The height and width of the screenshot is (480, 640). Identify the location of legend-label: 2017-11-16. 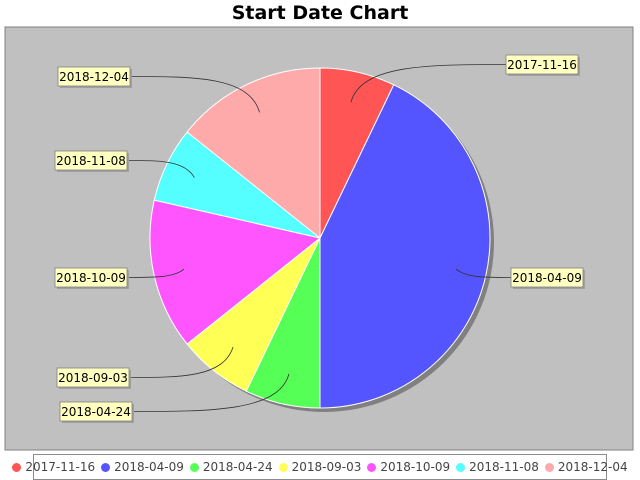
(60, 467).